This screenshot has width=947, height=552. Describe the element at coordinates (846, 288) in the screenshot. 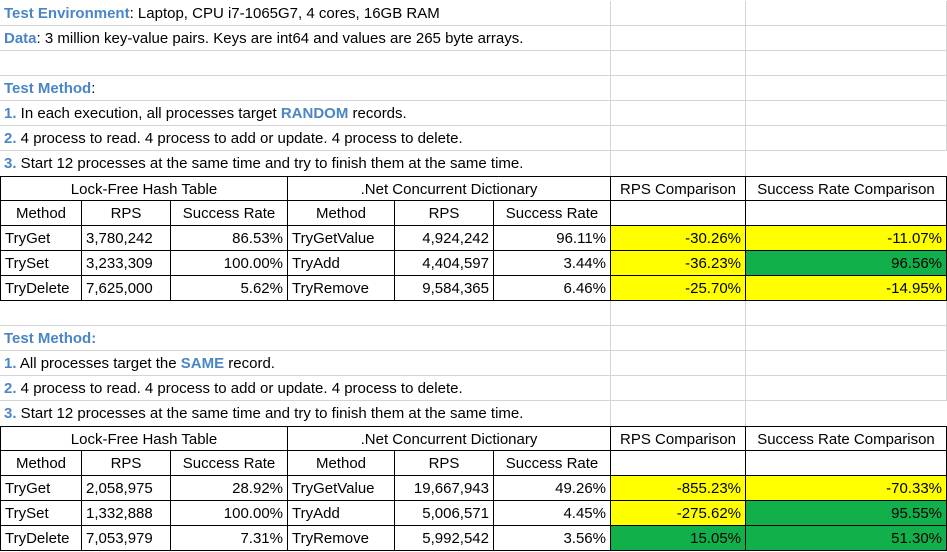

I see `success-rate-comparison-cell: -14.95%` at that location.